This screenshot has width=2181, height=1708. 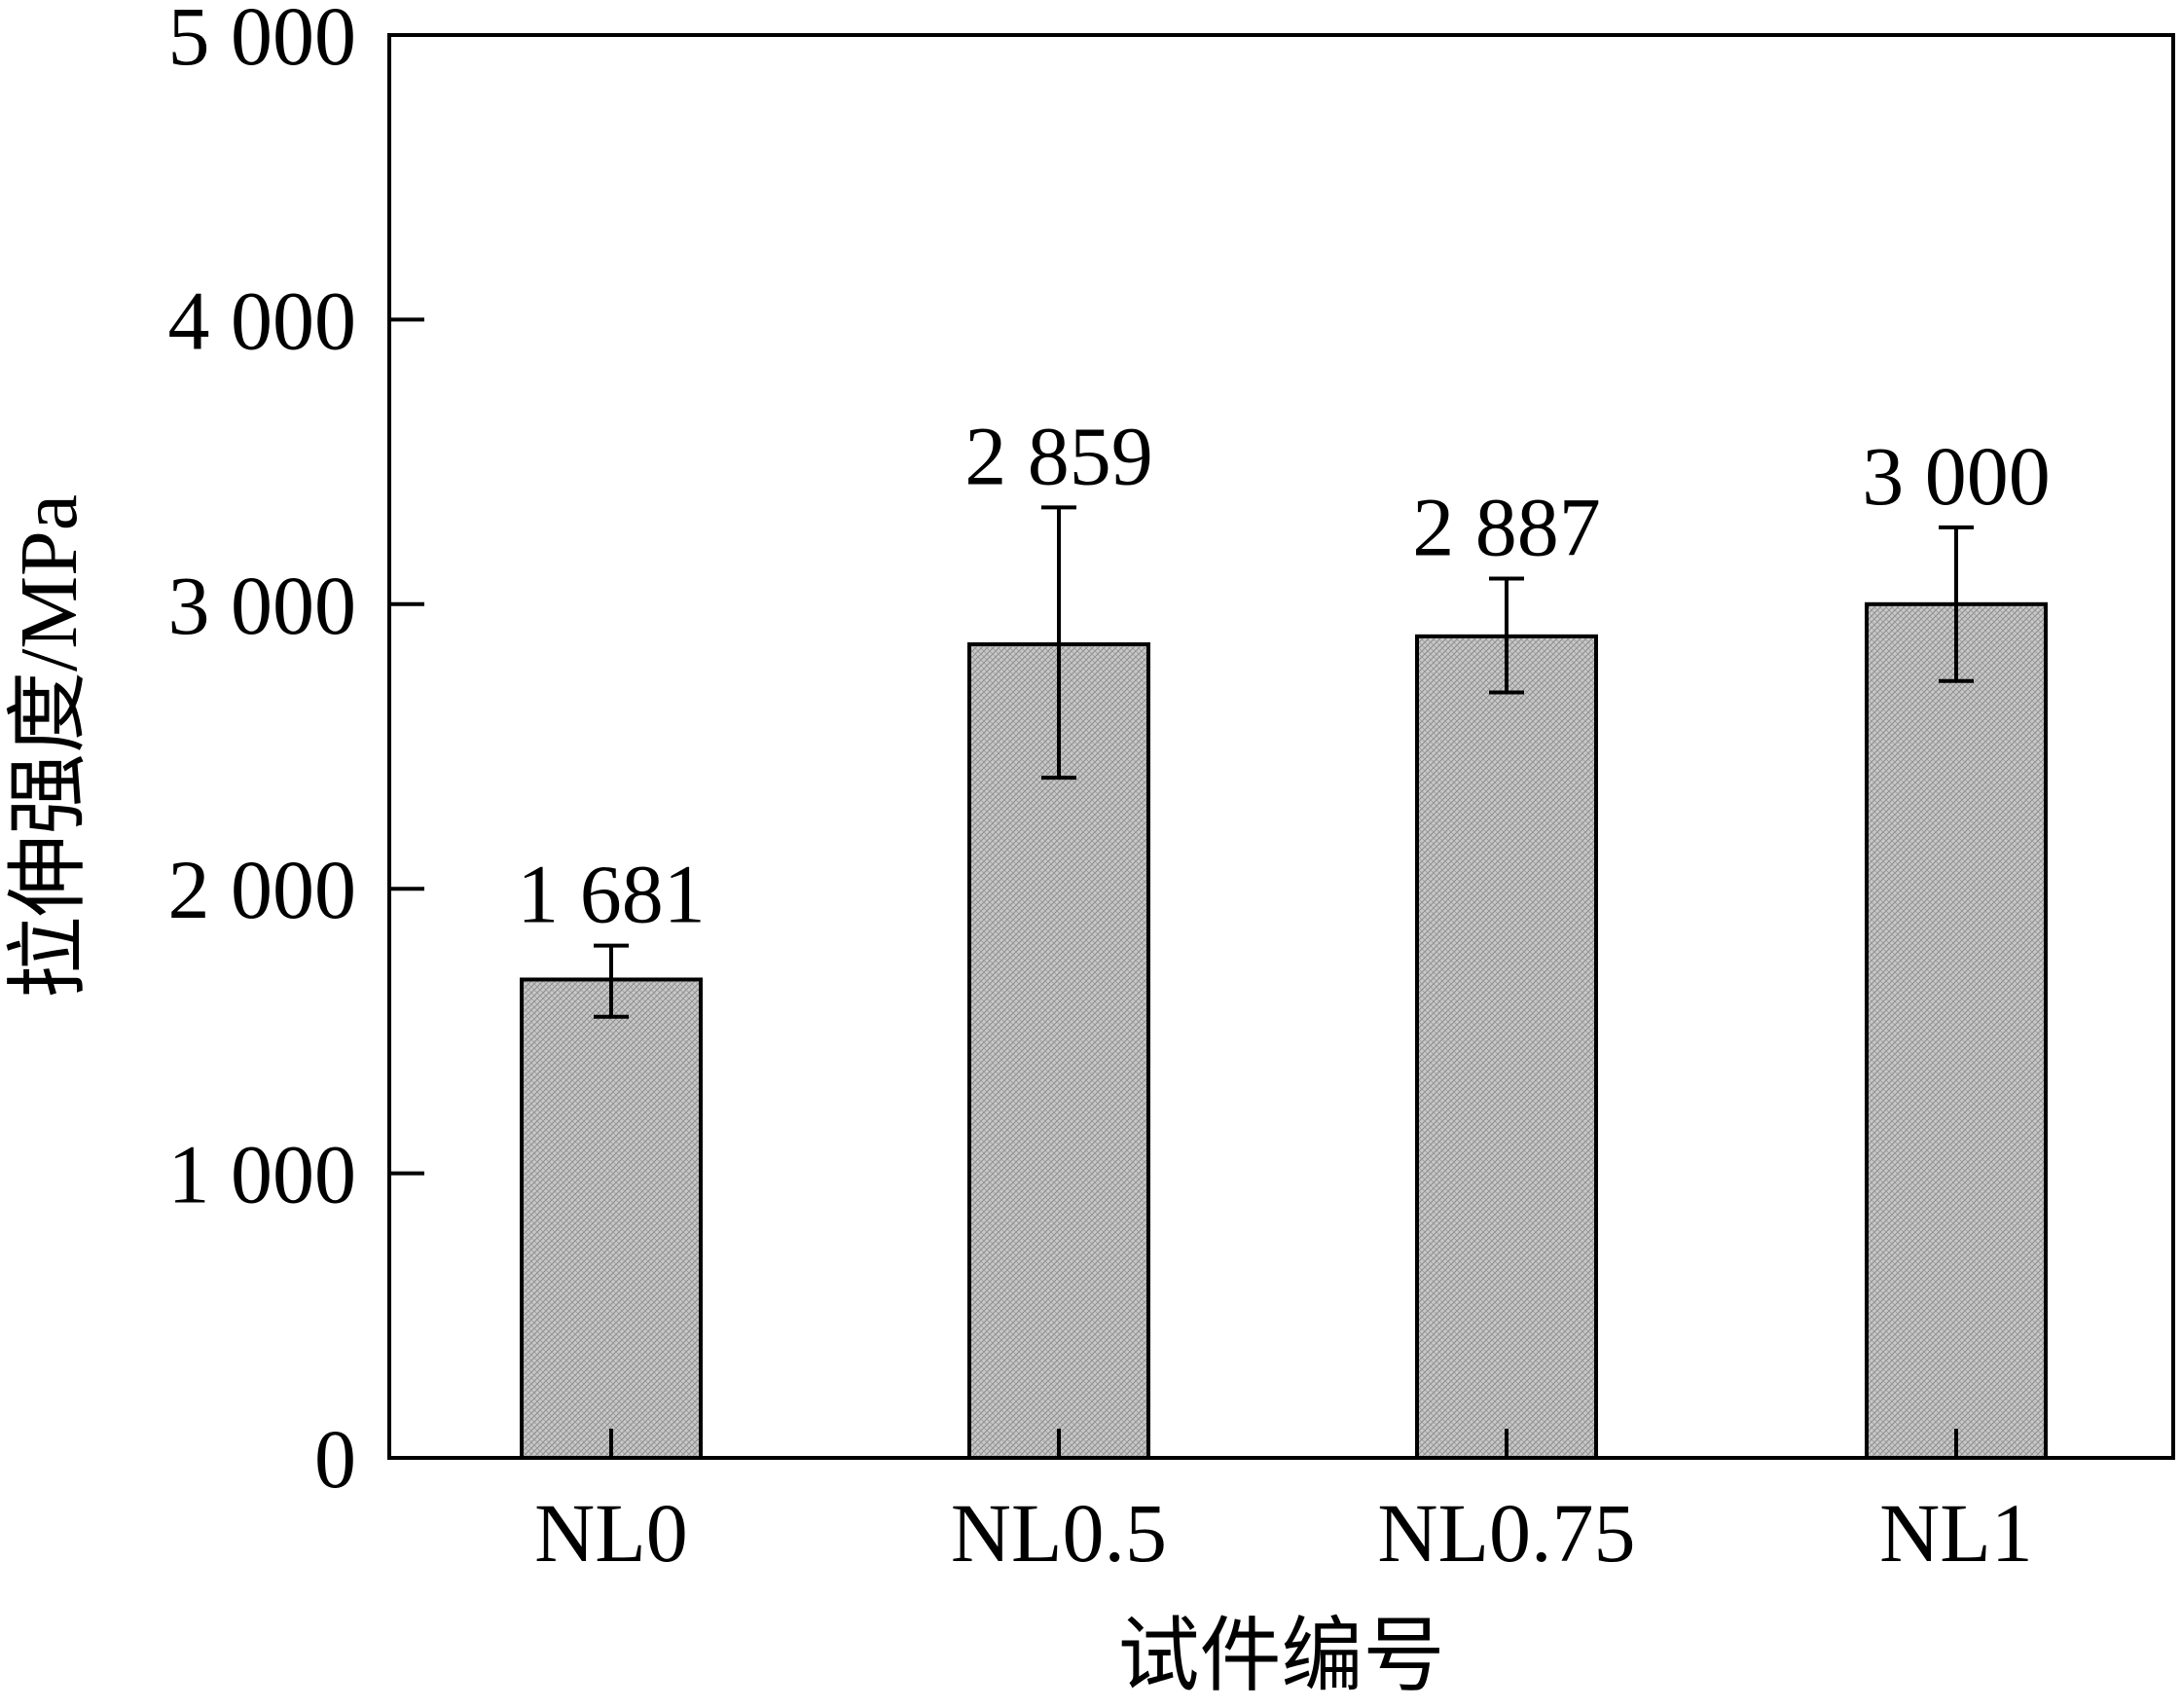 What do you see at coordinates (1506, 1533) in the screenshot?
I see `x-category-label: NL0.75` at bounding box center [1506, 1533].